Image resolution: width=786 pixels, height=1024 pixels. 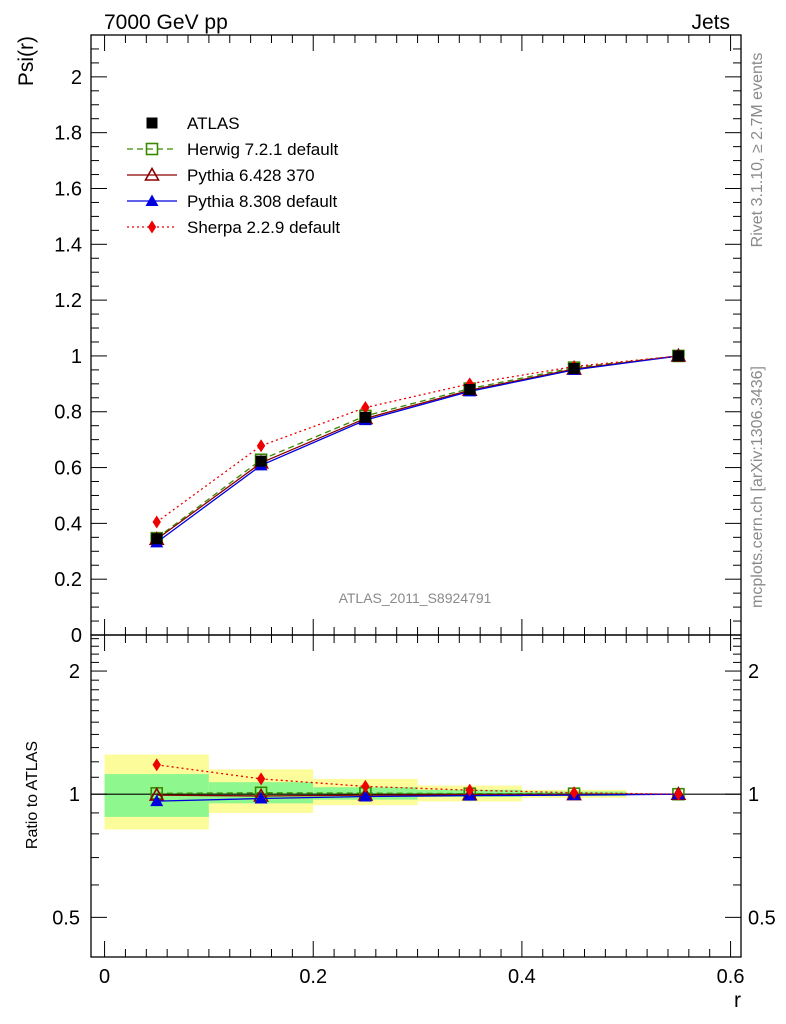 I want to click on y-tick-label: 1.2, so click(x=68, y=301).